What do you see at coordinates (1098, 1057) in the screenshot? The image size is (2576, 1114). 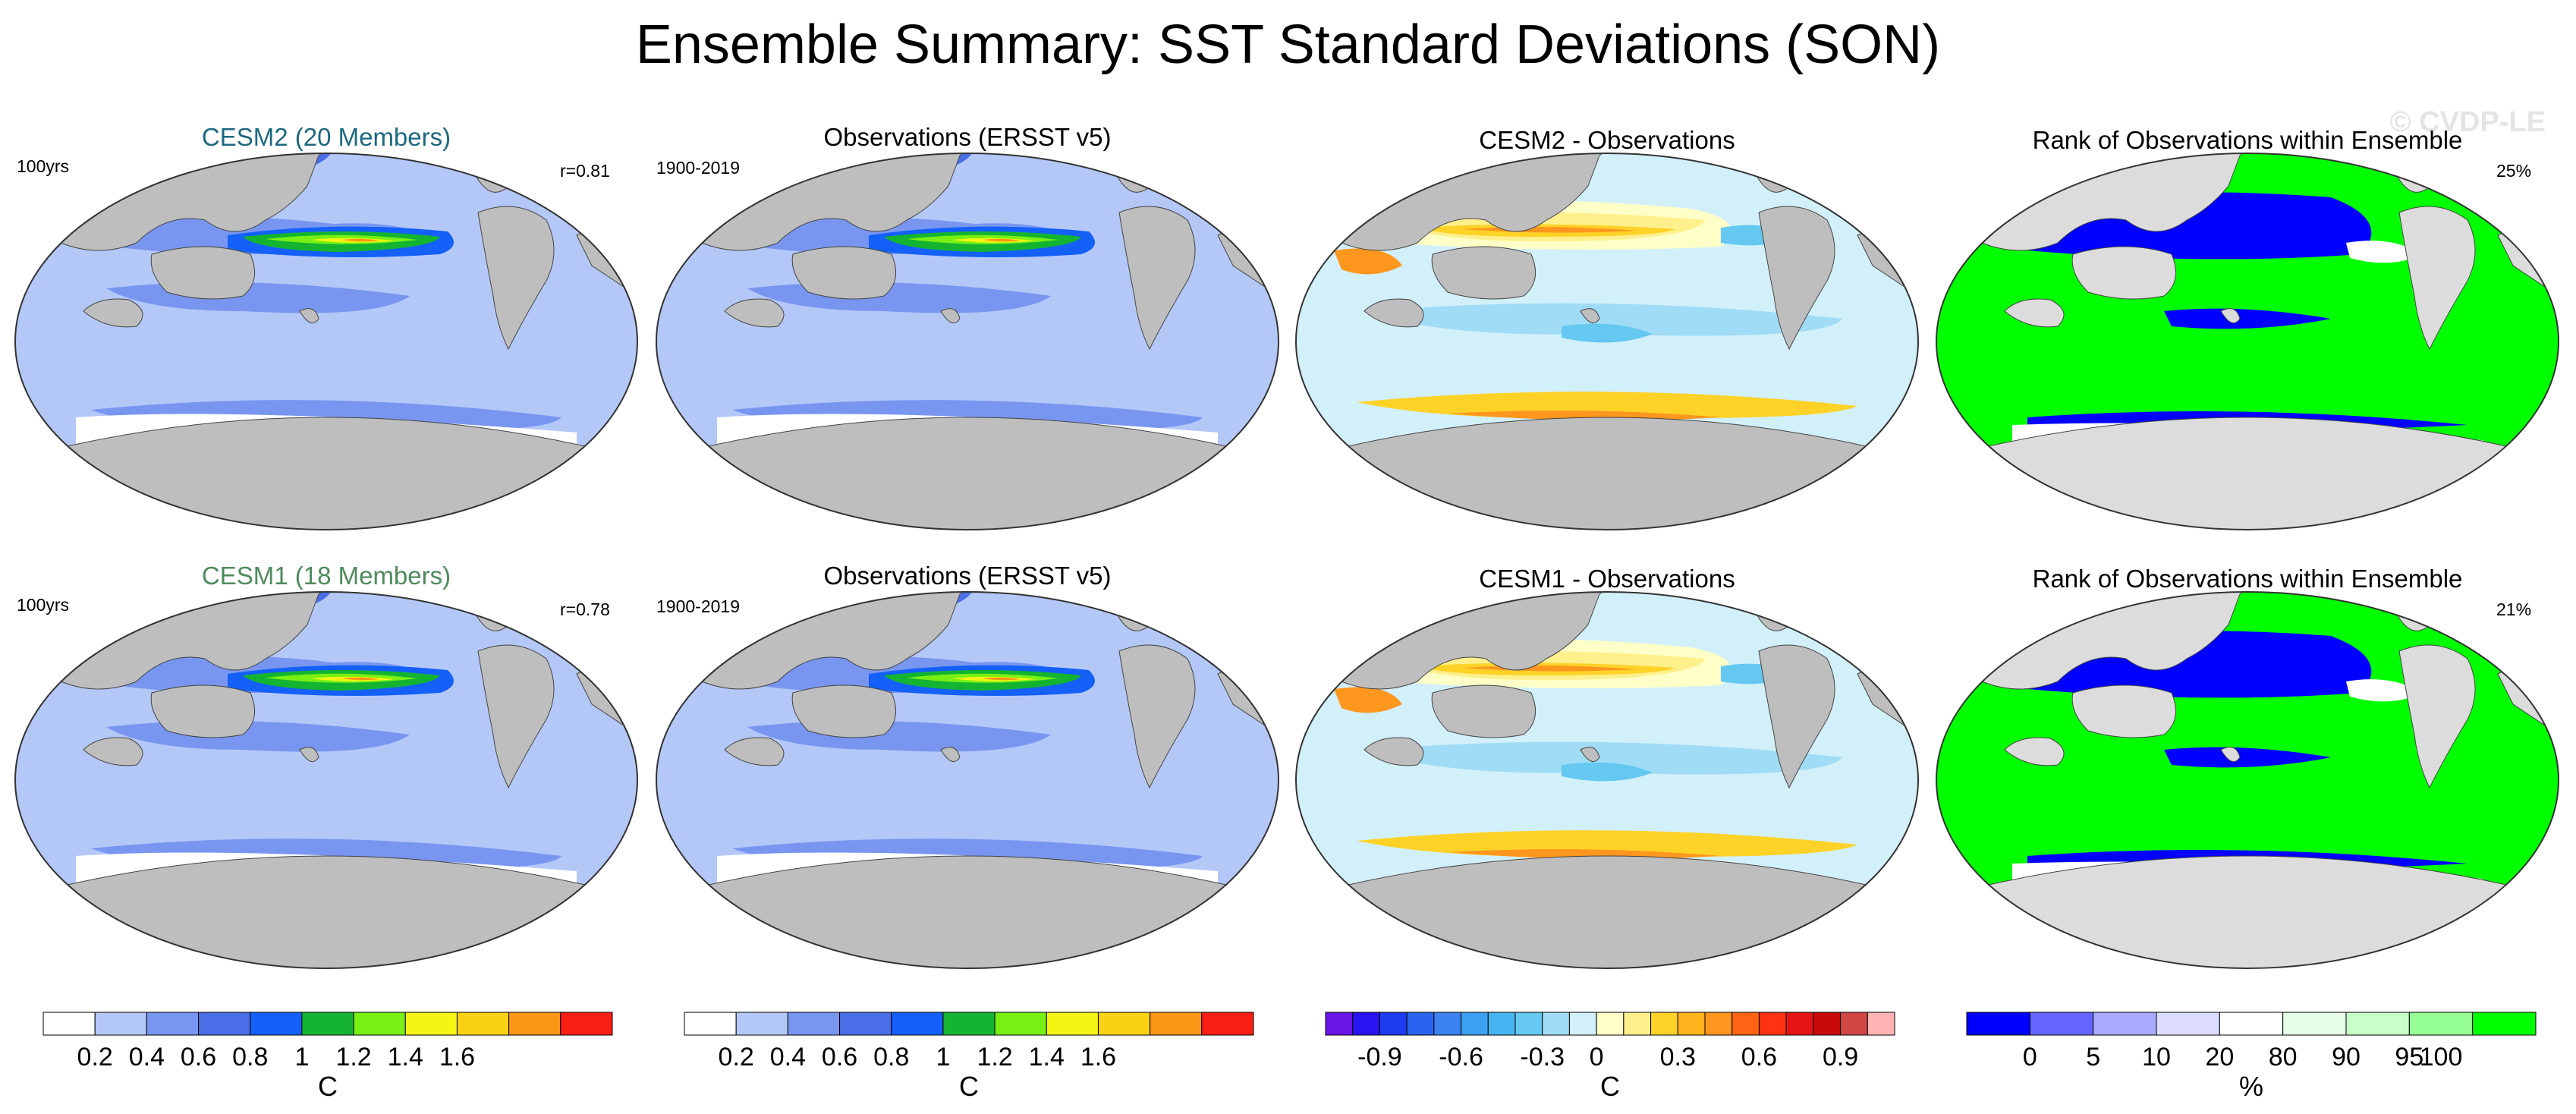 I see `colorbar-1-tick-7: 1.6` at bounding box center [1098, 1057].